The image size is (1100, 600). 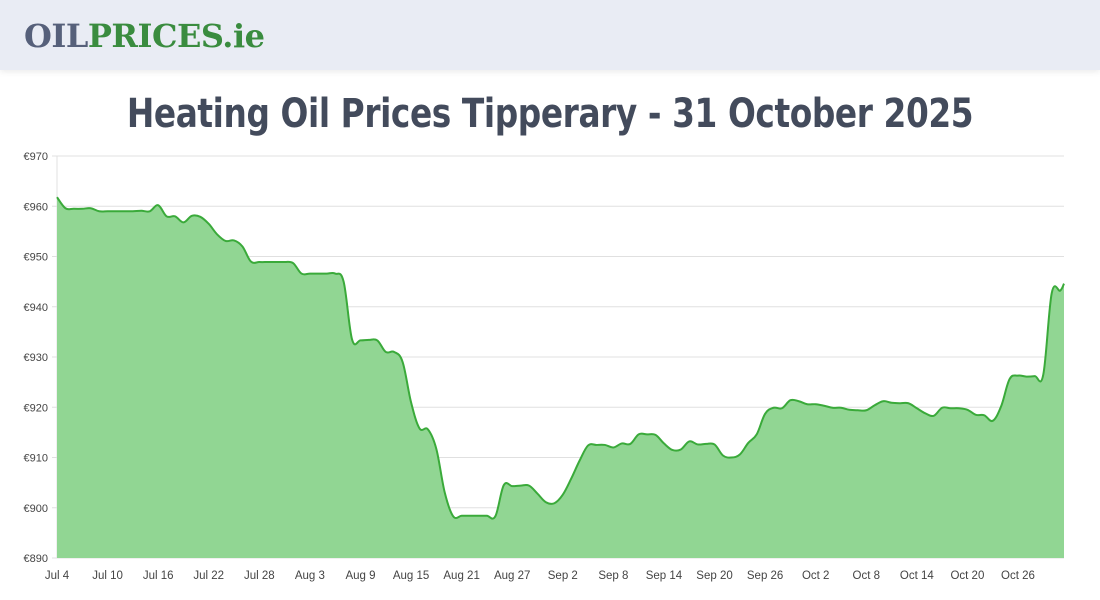 I want to click on y-axis-labels: €970 €960 €950 €940 €930 €920 €910 €900 €890, so click(x=36, y=358).